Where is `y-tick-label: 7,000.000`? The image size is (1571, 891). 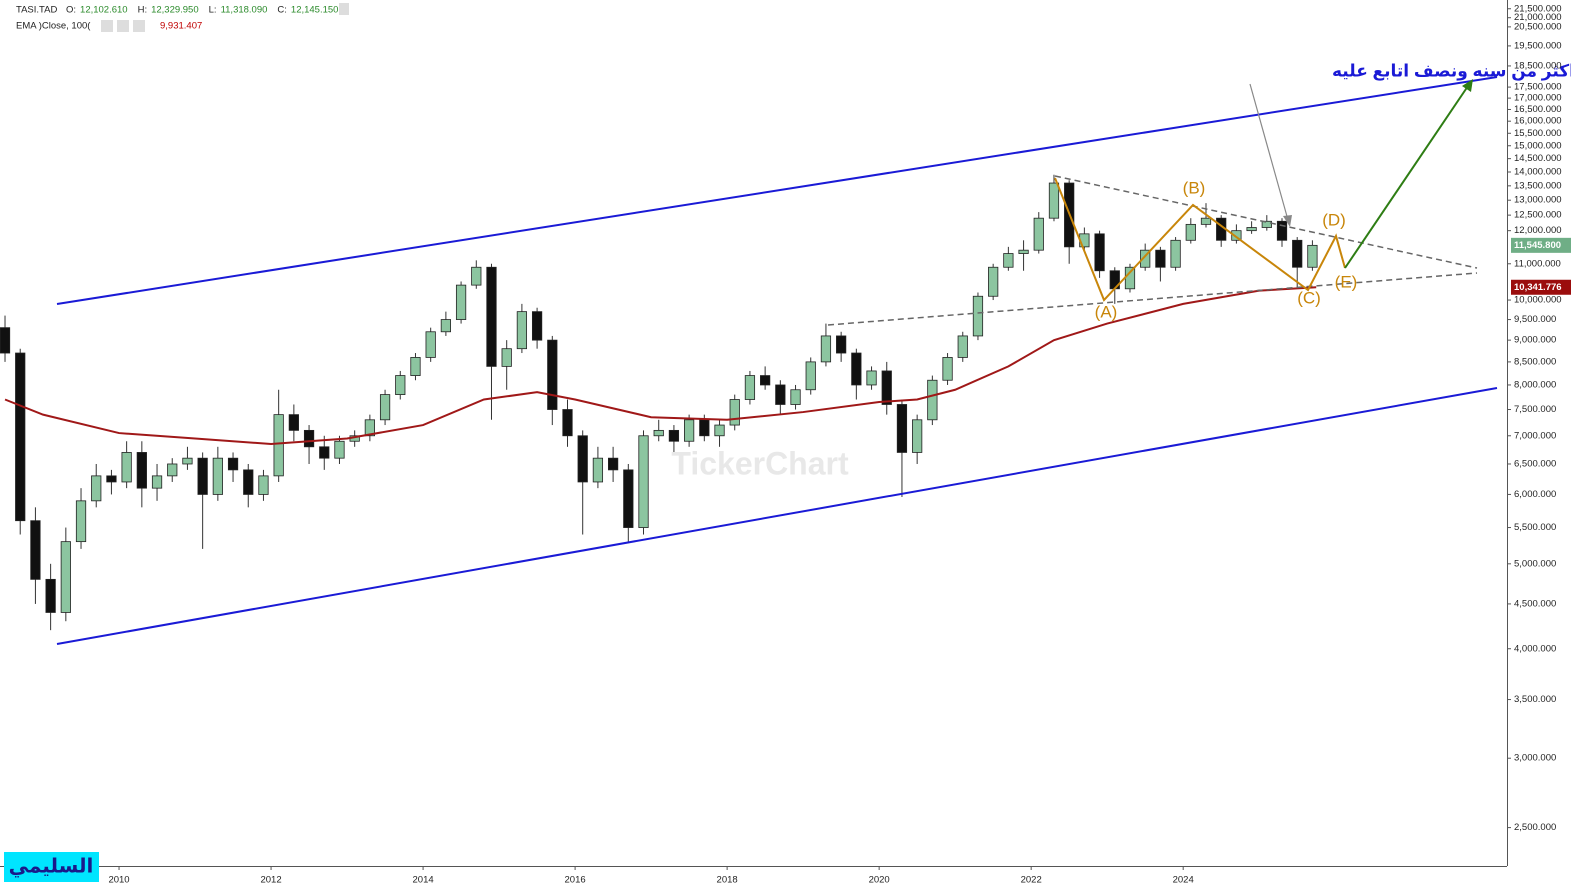 y-tick-label: 7,000.000 is located at coordinates (1535, 435).